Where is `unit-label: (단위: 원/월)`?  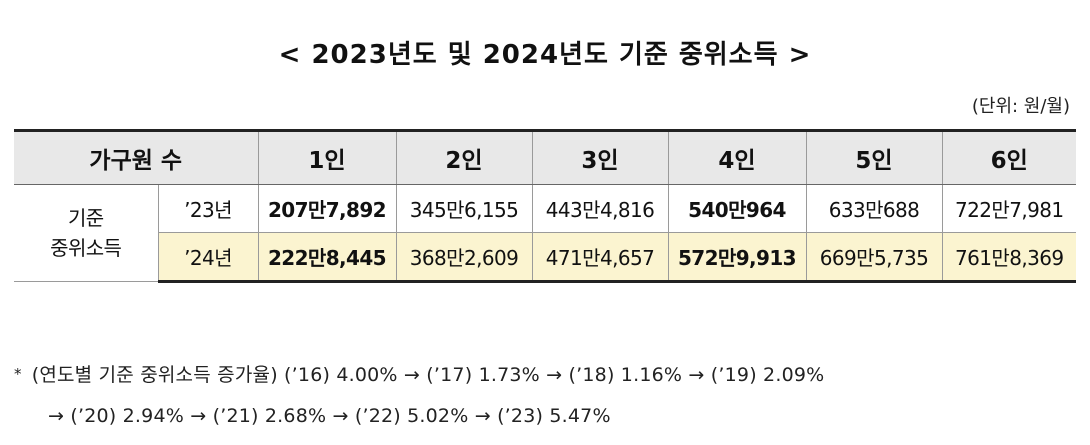 unit-label: (단위: 원/월) is located at coordinates (1020, 106).